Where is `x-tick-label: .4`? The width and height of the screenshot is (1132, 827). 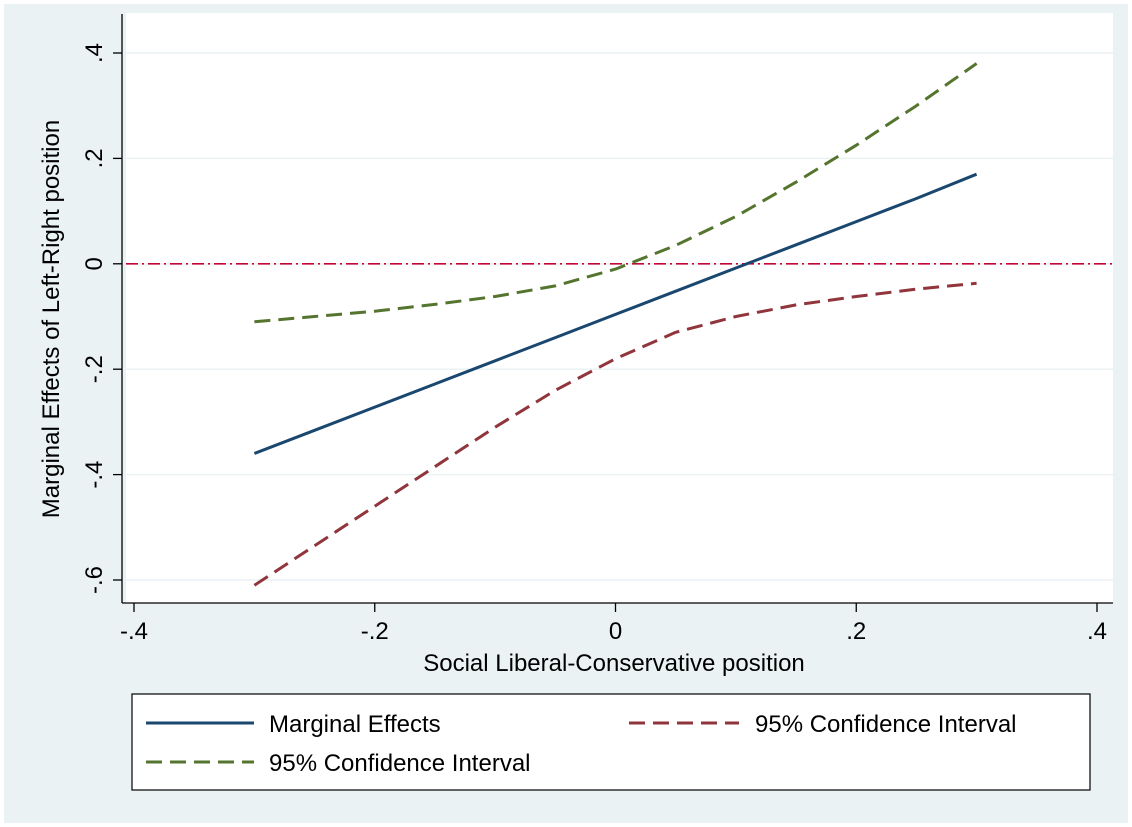 x-tick-label: .4 is located at coordinates (1097, 631).